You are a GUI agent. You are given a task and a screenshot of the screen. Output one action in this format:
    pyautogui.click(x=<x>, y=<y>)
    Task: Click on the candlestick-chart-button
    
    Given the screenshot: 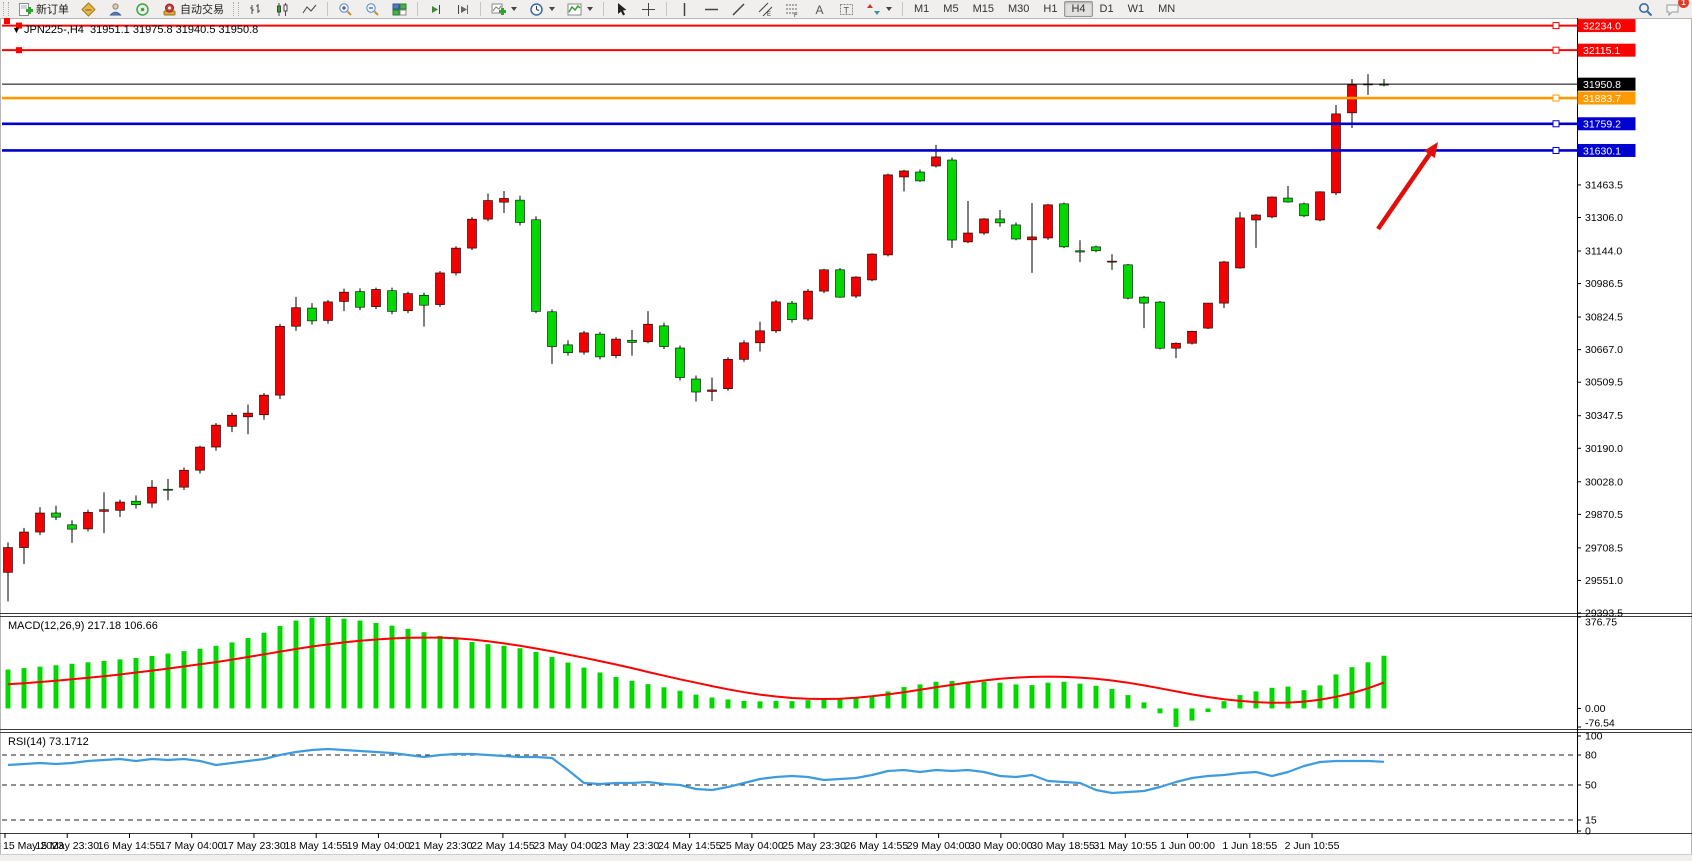 What is the action you would take?
    pyautogui.click(x=282, y=9)
    